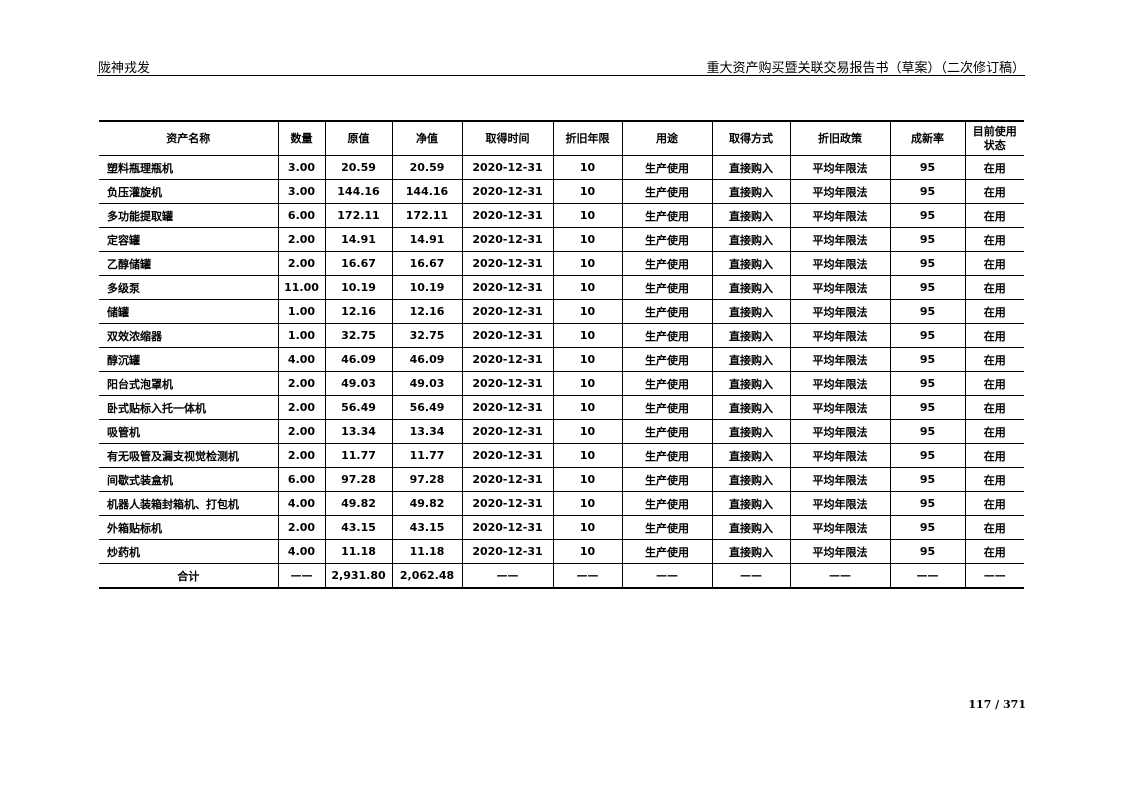 This screenshot has height=793, width=1122. What do you see at coordinates (301, 191) in the screenshot?
I see `table-cell: 3.00` at bounding box center [301, 191].